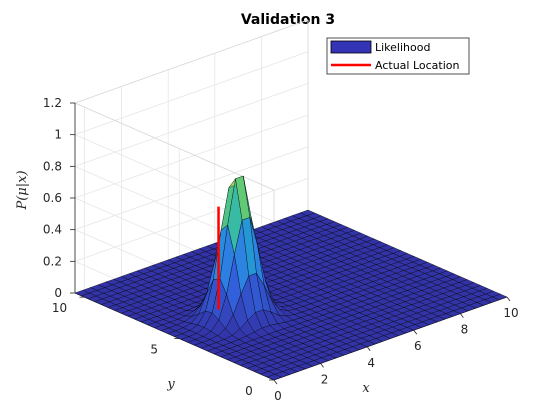 This screenshot has height=420, width=560. I want to click on x-tick-label: 0, so click(278, 396).